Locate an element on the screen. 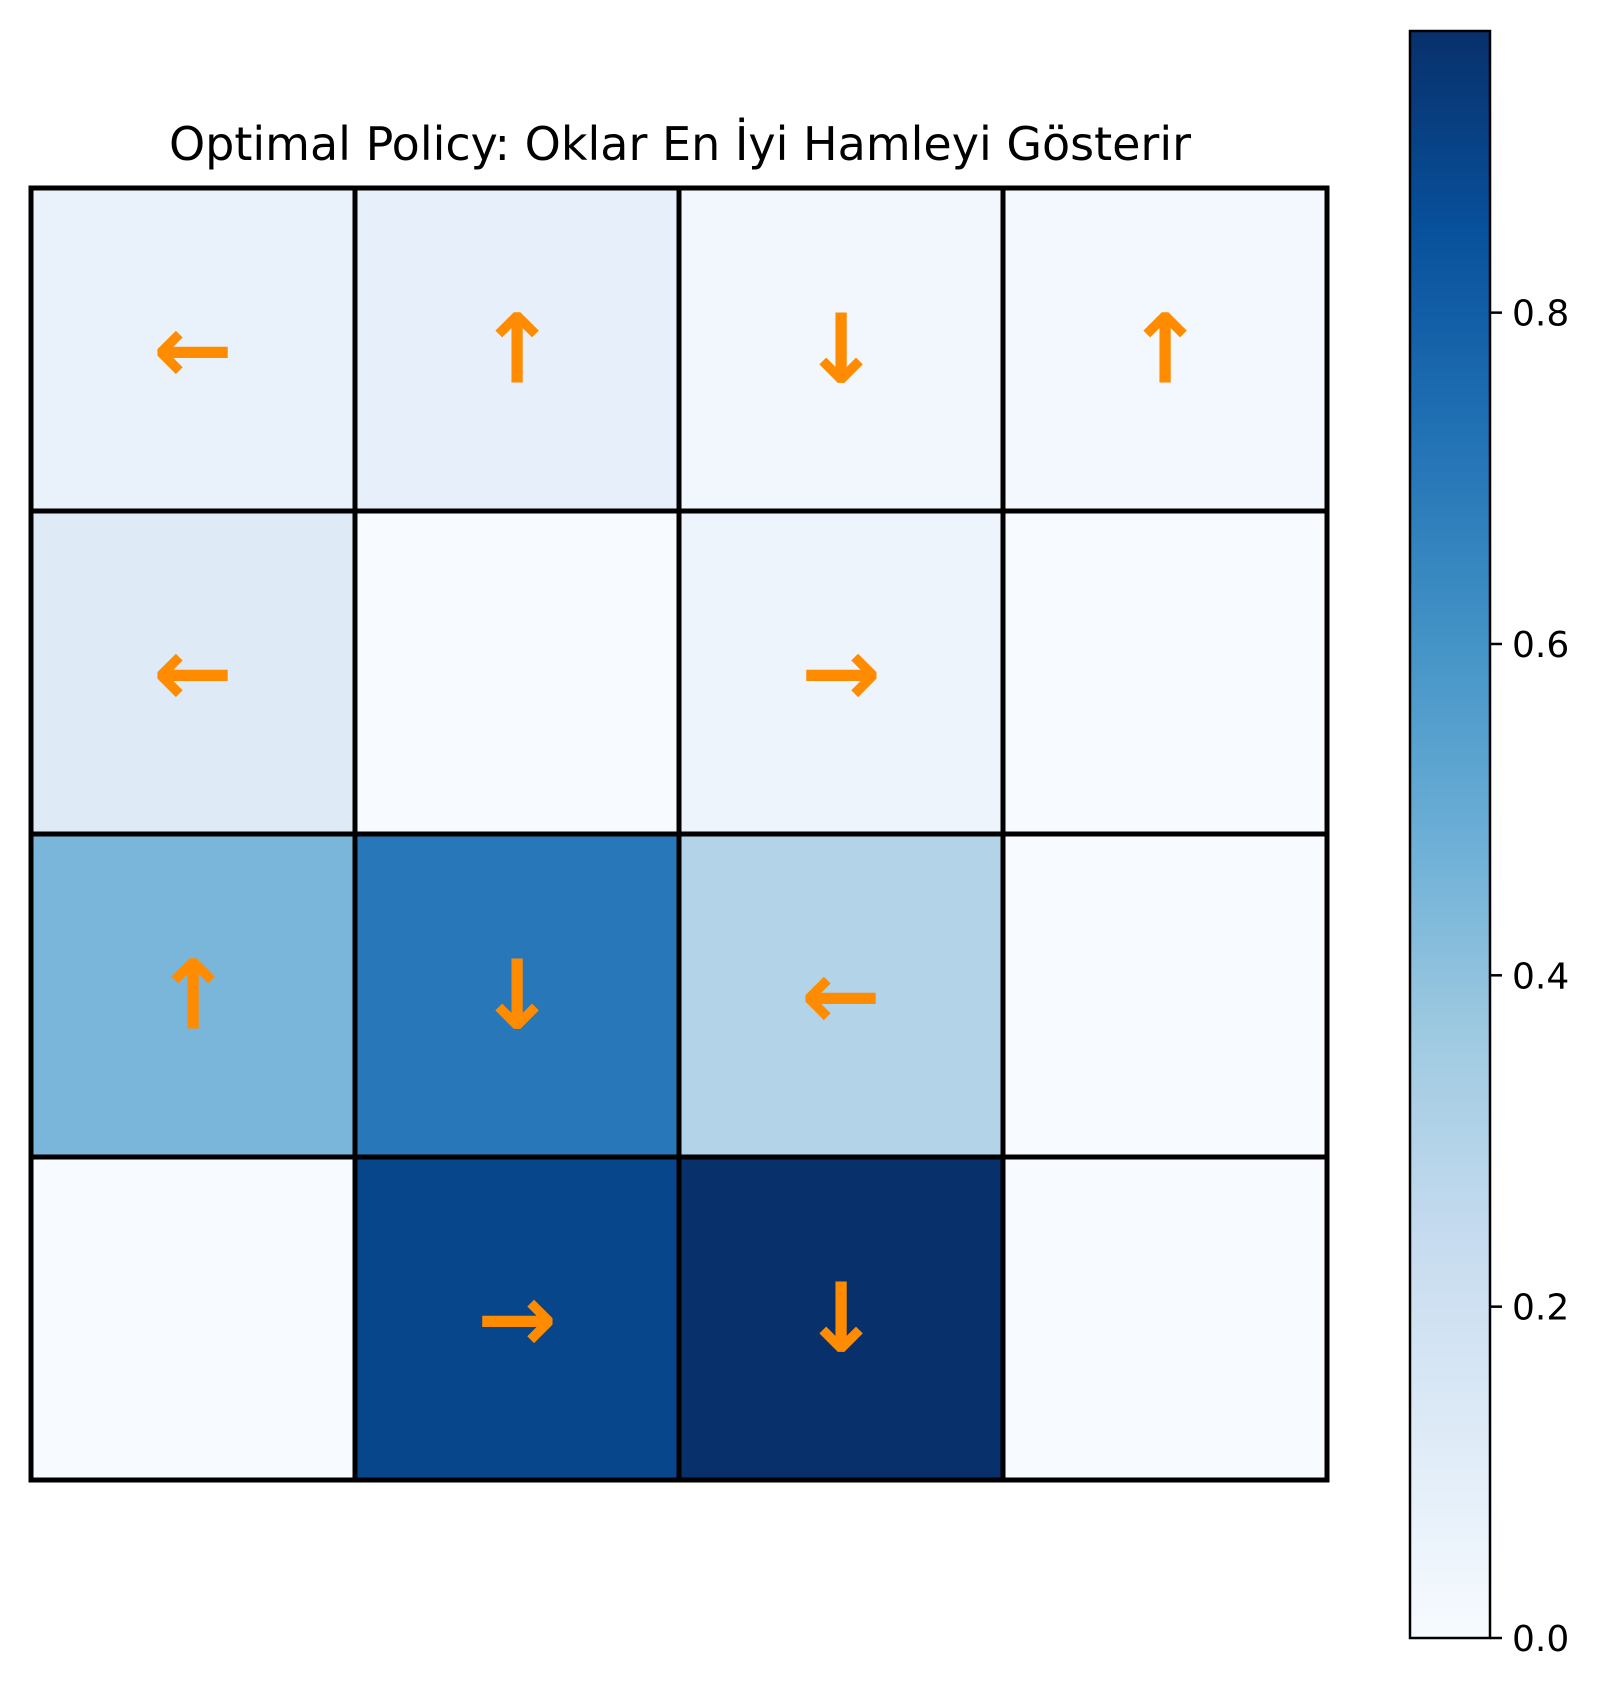  policy-arrow-3-1: → is located at coordinates (517, 1319).